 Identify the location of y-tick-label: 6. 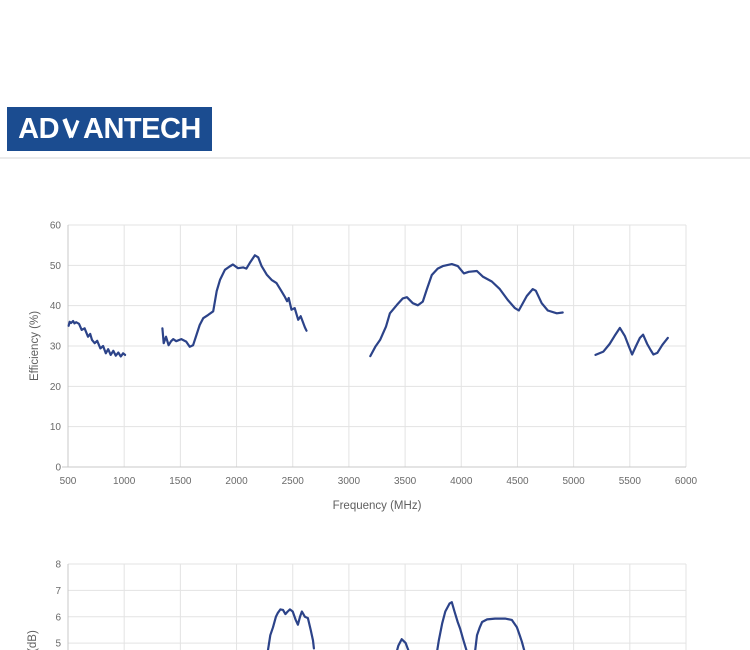
(58, 617).